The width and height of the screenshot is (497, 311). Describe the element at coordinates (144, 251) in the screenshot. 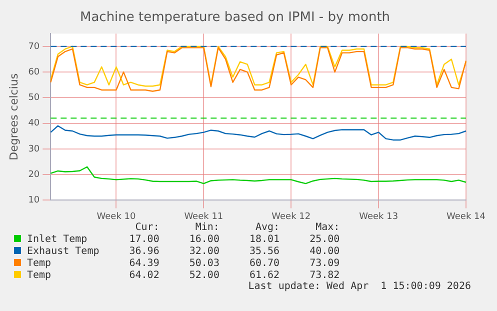

I see `text: 36.96` at that location.